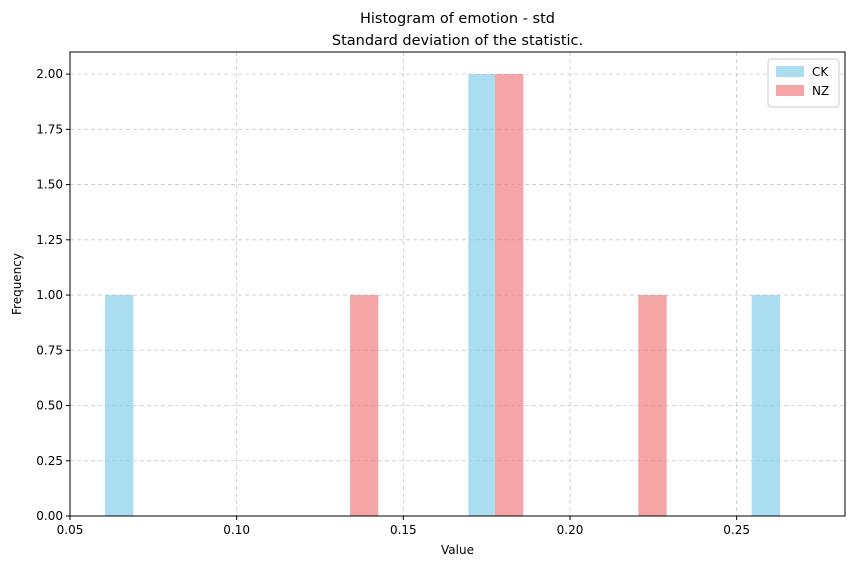  I want to click on y-tick-label: 0.75, so click(49, 350).